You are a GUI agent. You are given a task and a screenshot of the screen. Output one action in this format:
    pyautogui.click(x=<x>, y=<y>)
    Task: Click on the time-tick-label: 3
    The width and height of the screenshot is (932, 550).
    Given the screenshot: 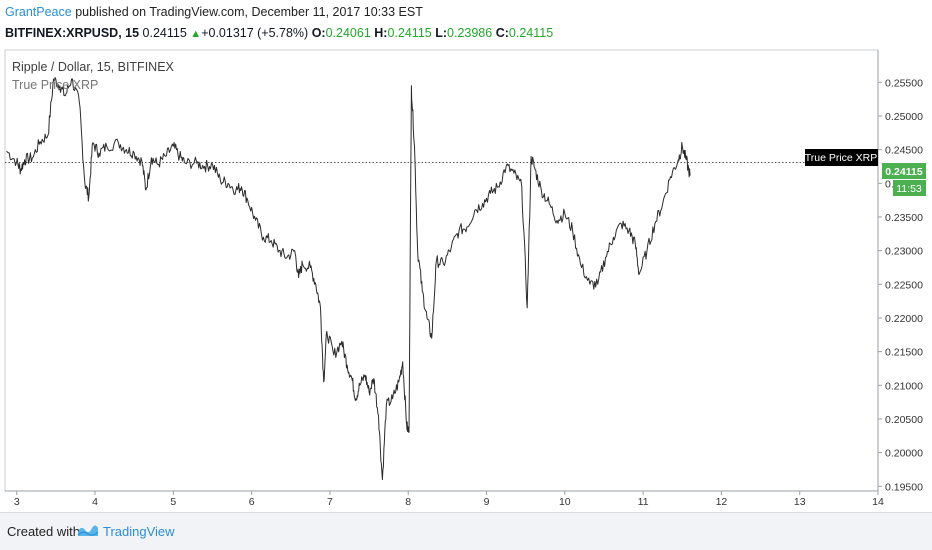 What is the action you would take?
    pyautogui.click(x=17, y=502)
    